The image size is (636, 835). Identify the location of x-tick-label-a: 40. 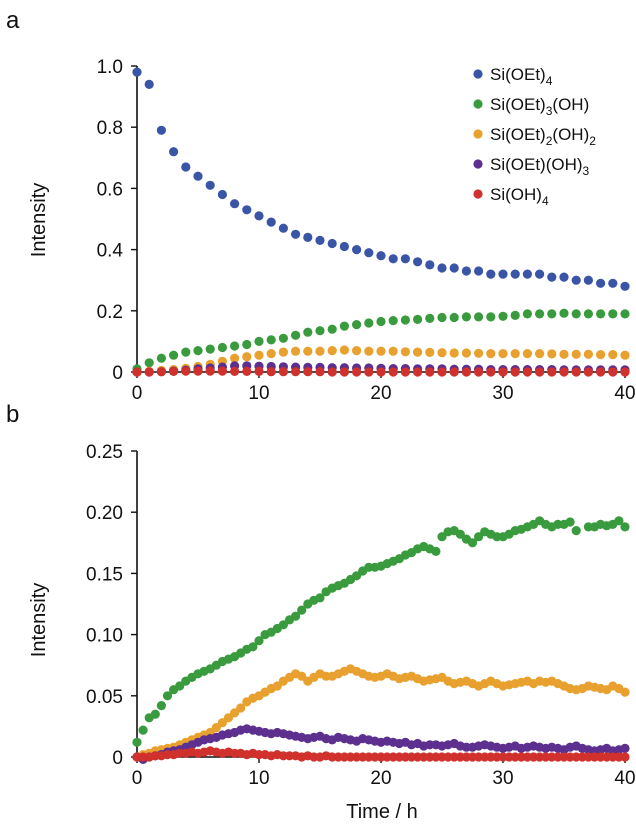
(624, 393).